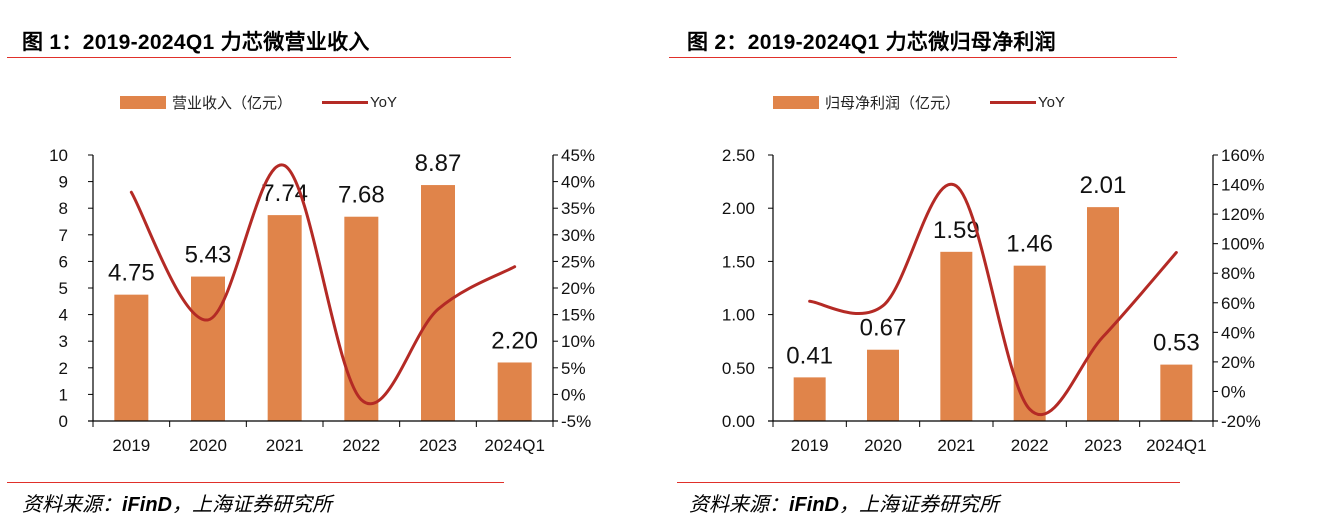  Describe the element at coordinates (63, 182) in the screenshot. I see `left-tick-label: 9` at that location.